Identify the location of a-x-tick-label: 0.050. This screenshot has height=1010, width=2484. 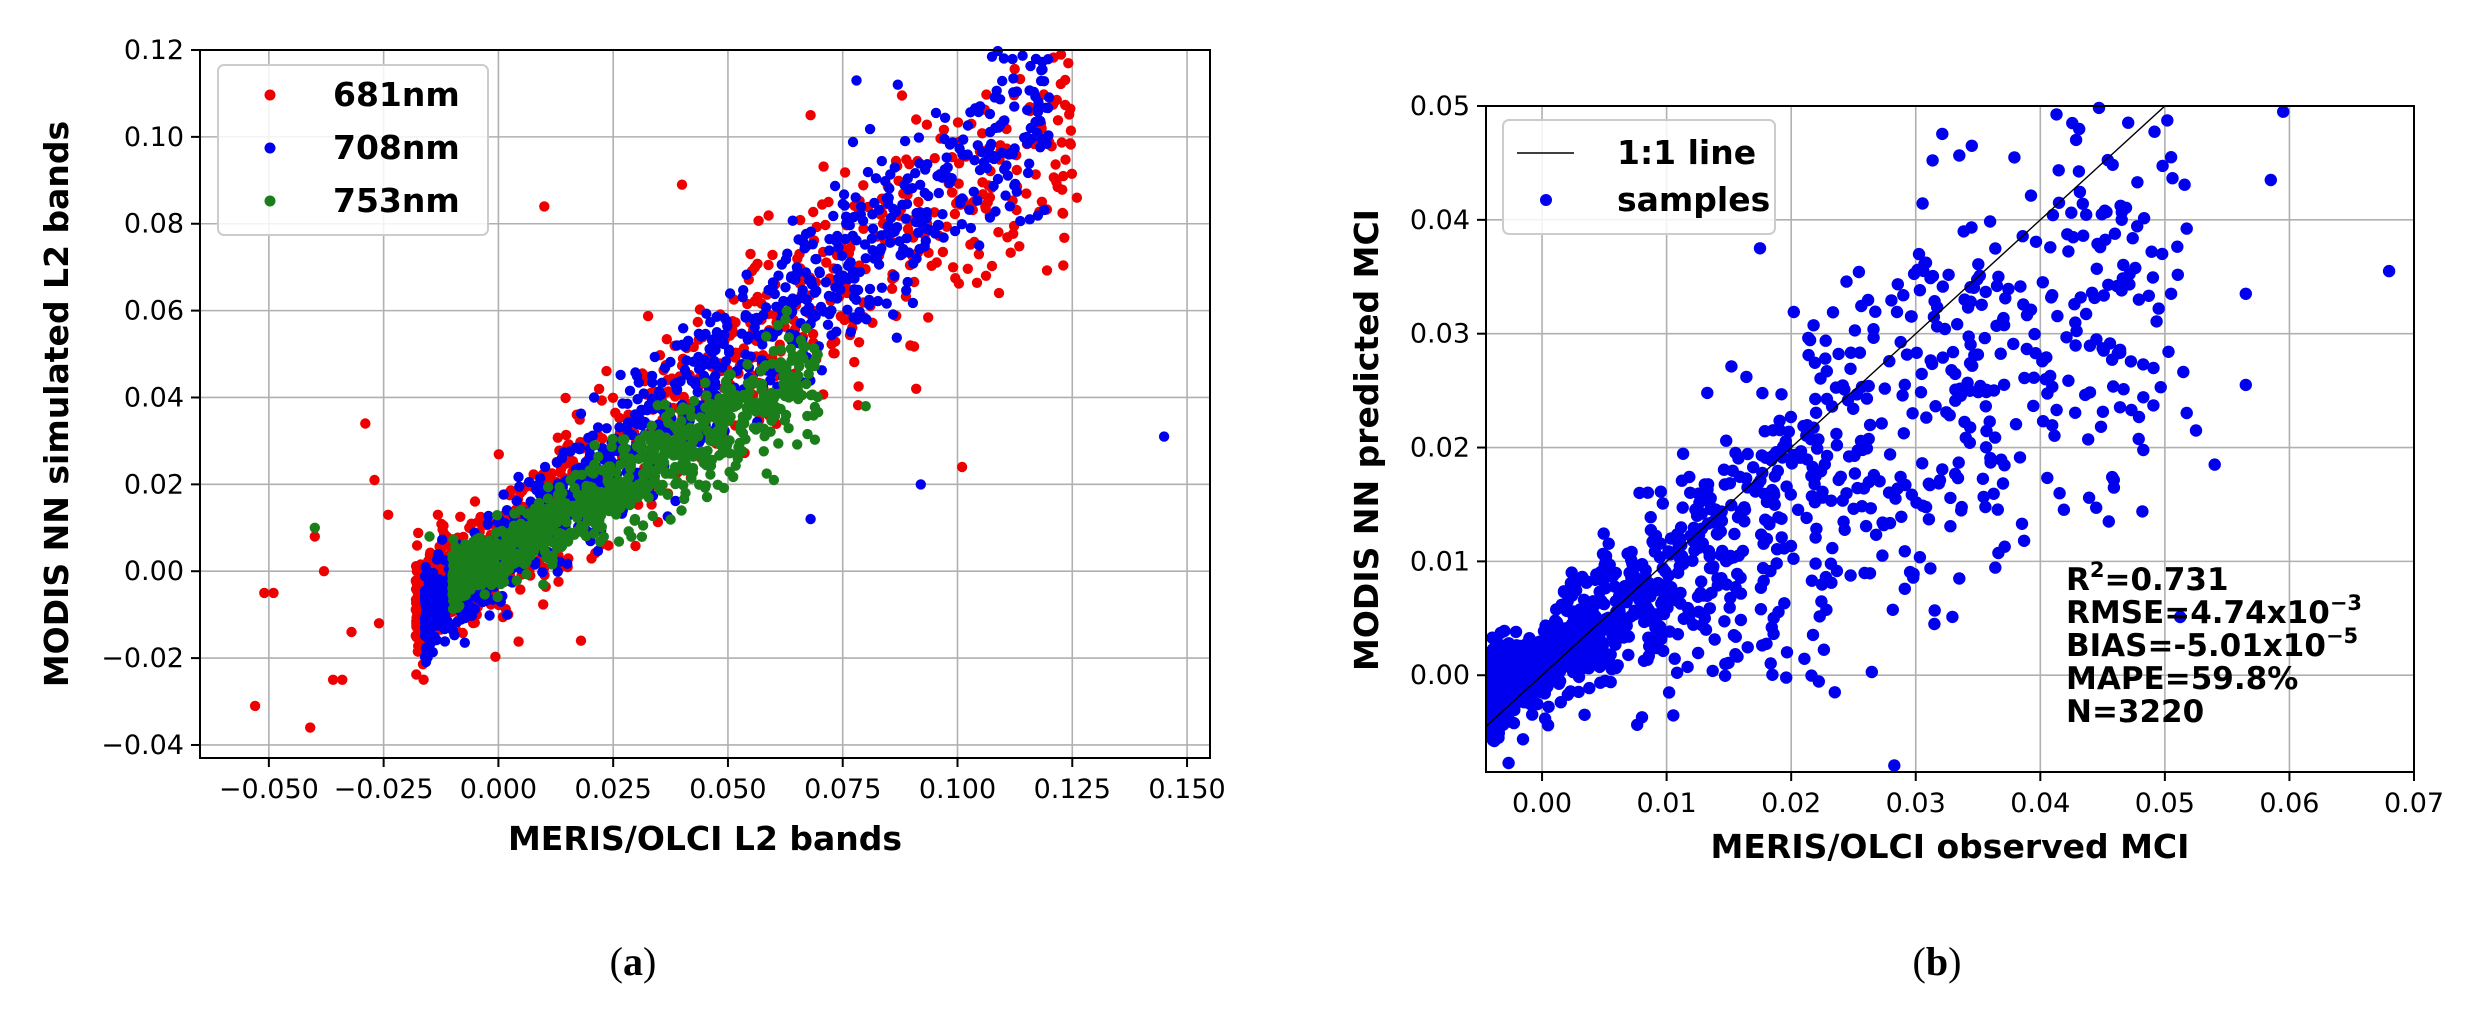
(727, 789).